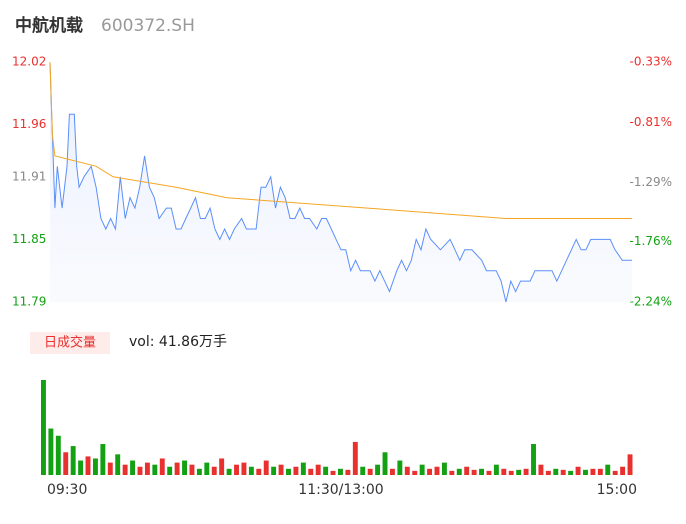 The height and width of the screenshot is (524, 686). I want to click on x-tick-label: 15:00, so click(617, 490).